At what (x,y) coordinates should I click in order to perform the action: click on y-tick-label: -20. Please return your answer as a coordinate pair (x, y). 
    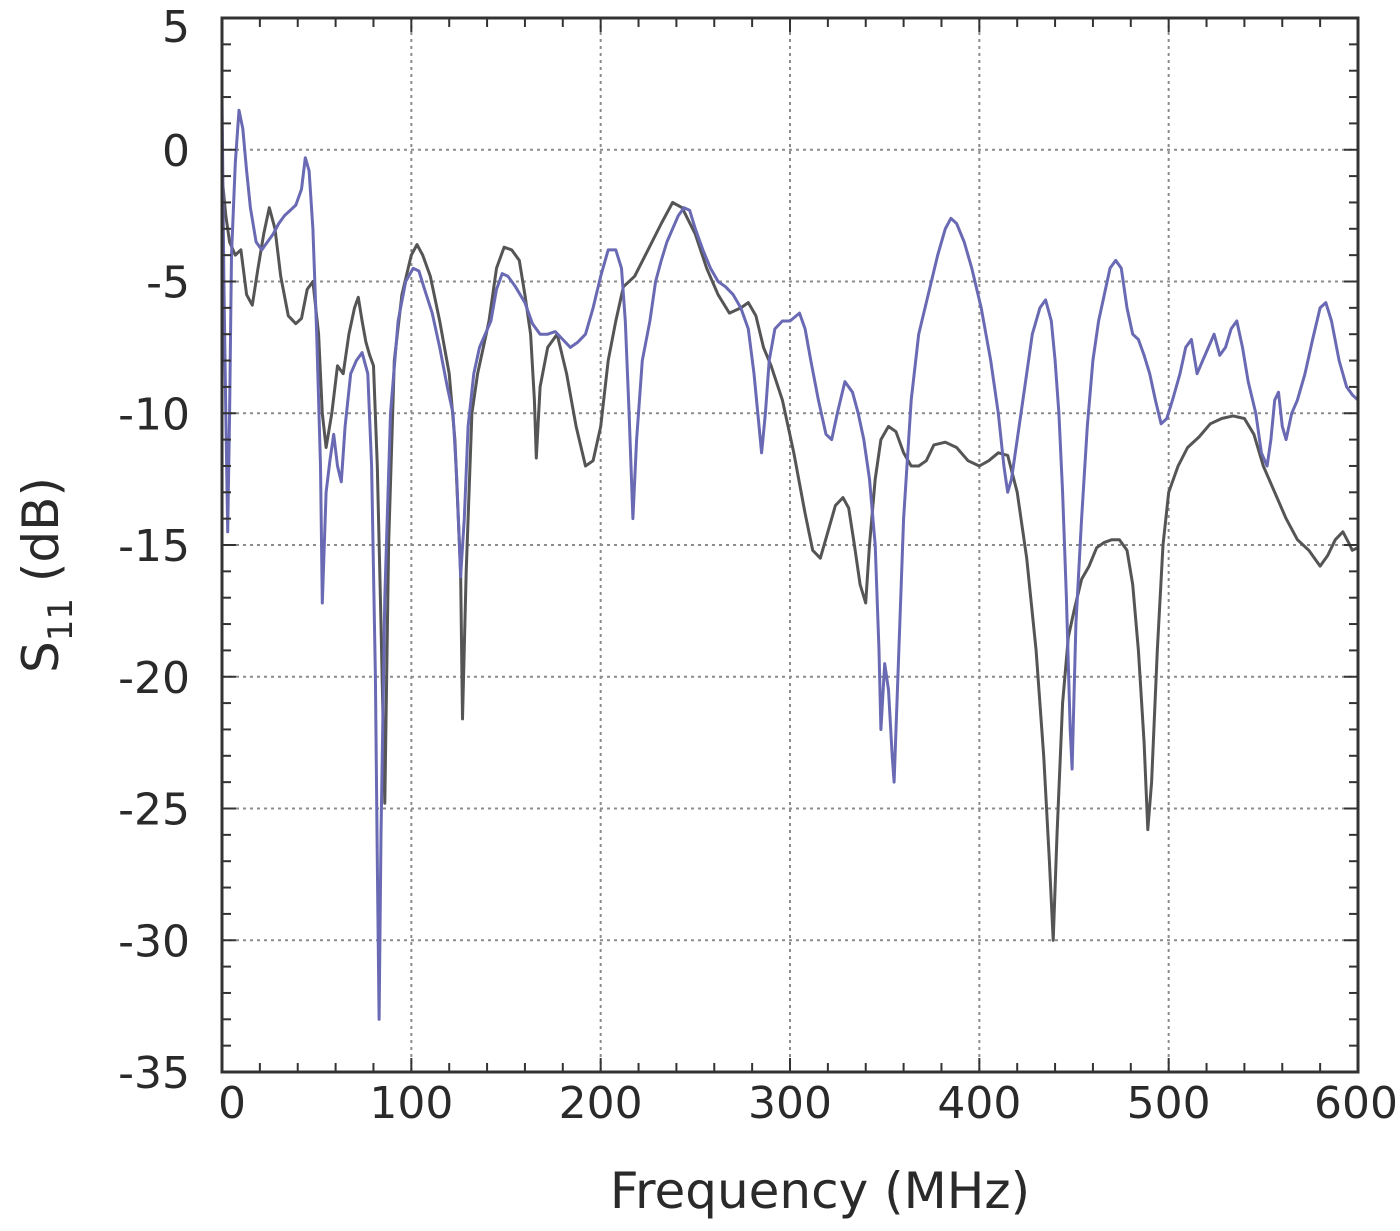
    Looking at the image, I should click on (154, 678).